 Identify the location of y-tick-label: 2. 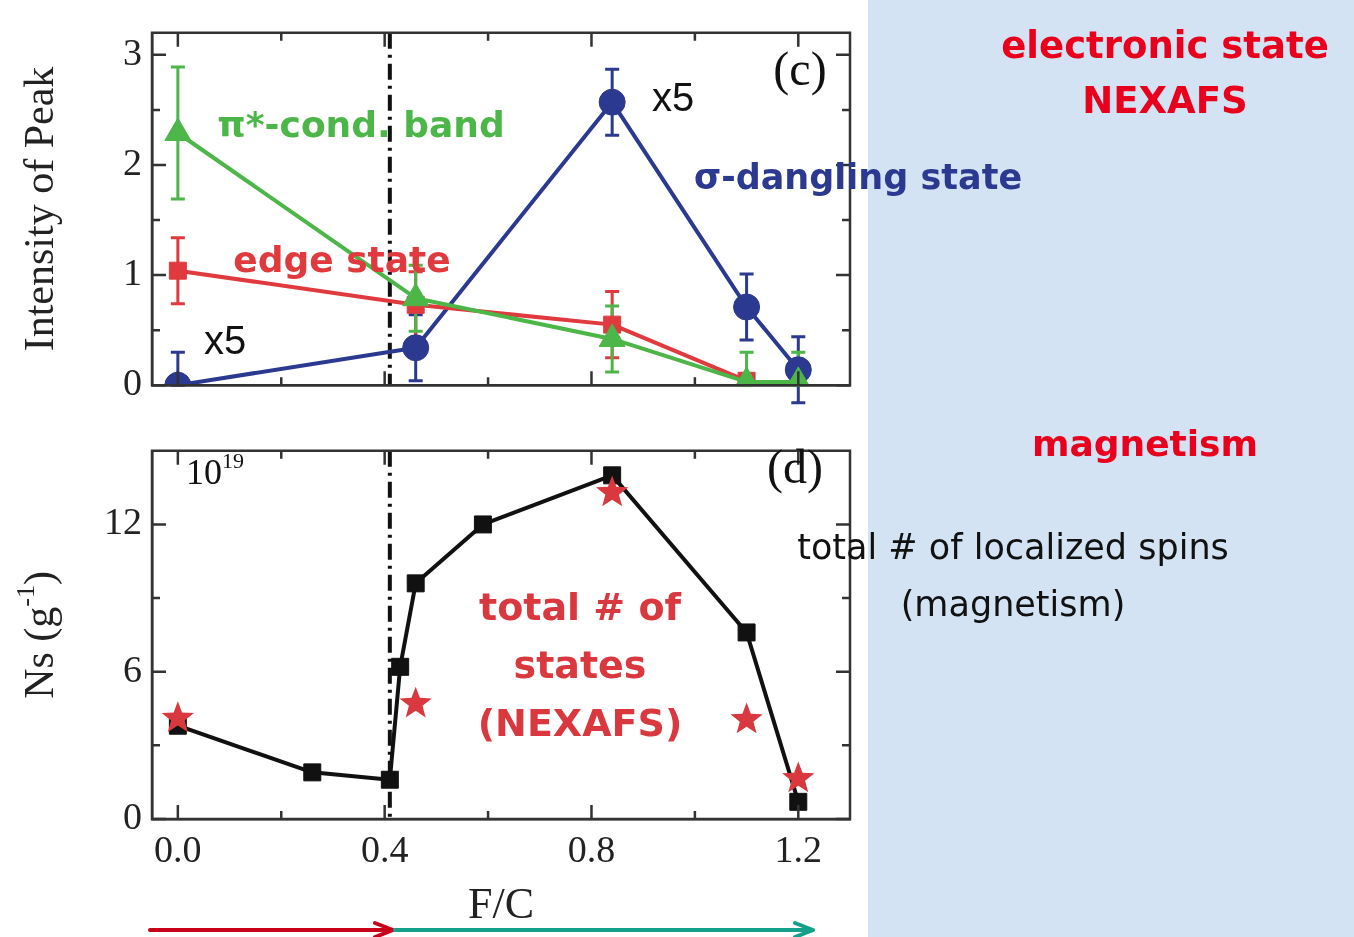
(132, 161).